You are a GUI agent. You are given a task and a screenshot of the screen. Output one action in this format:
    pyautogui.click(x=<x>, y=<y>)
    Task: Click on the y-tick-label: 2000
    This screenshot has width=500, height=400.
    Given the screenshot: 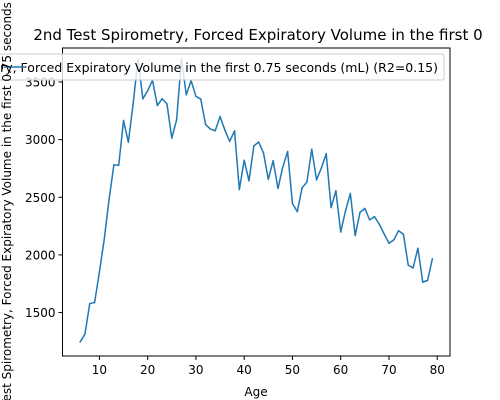 What is the action you would take?
    pyautogui.click(x=40, y=255)
    